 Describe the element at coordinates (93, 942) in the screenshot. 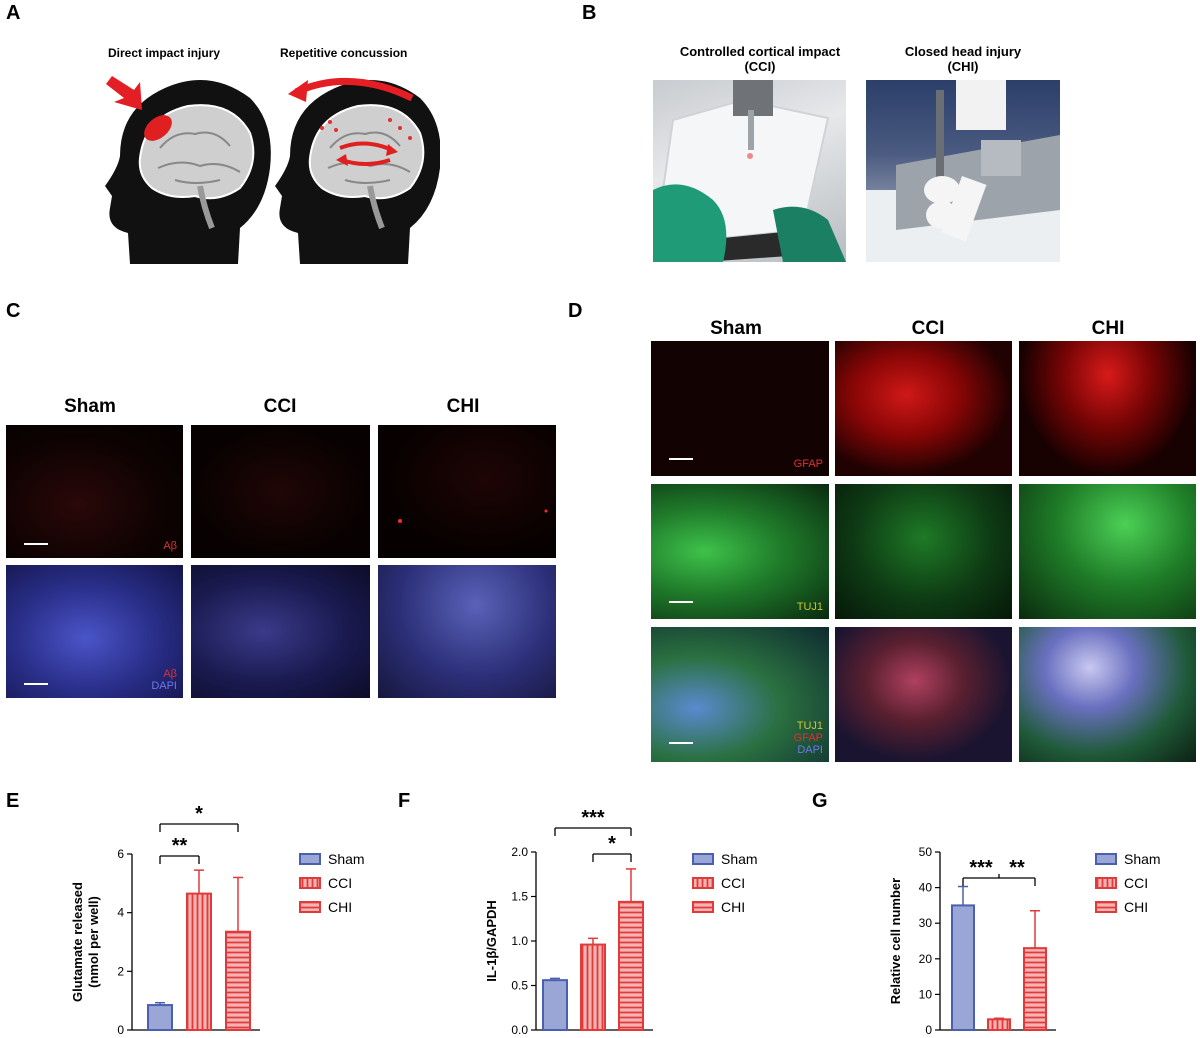

I see `y-axis-label: (nmol per well)` at that location.